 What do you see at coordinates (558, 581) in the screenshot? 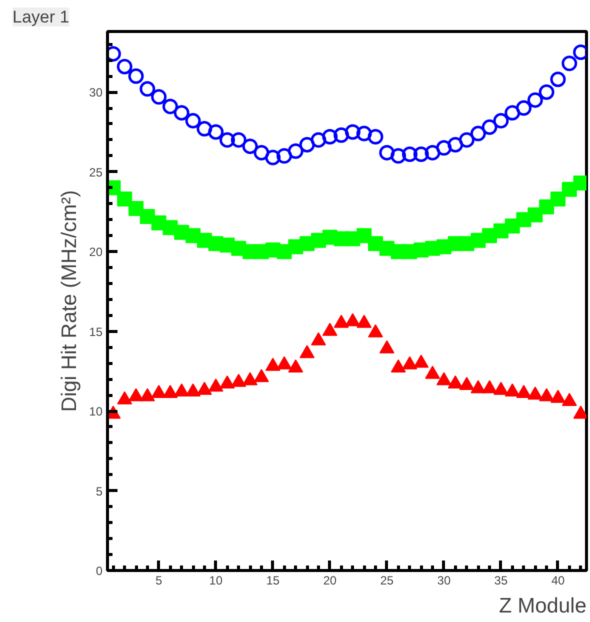
I see `x-tick-label: 40` at bounding box center [558, 581].